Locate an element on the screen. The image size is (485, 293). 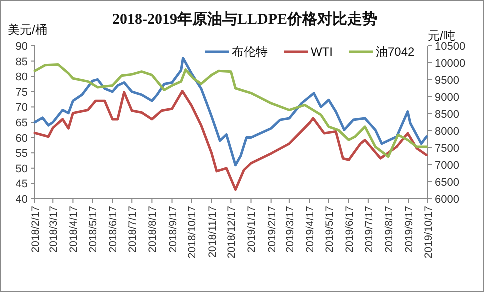
x-tick-label: 2019/6/17 is located at coordinates (350, 229).